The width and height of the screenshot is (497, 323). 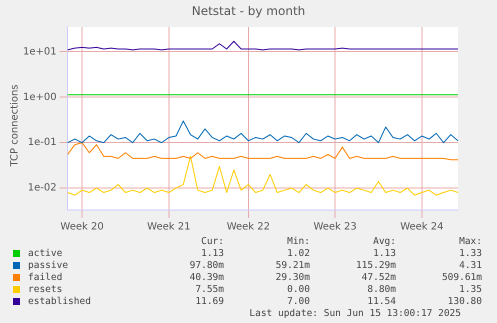 I want to click on text: 29.30m, so click(x=292, y=278).